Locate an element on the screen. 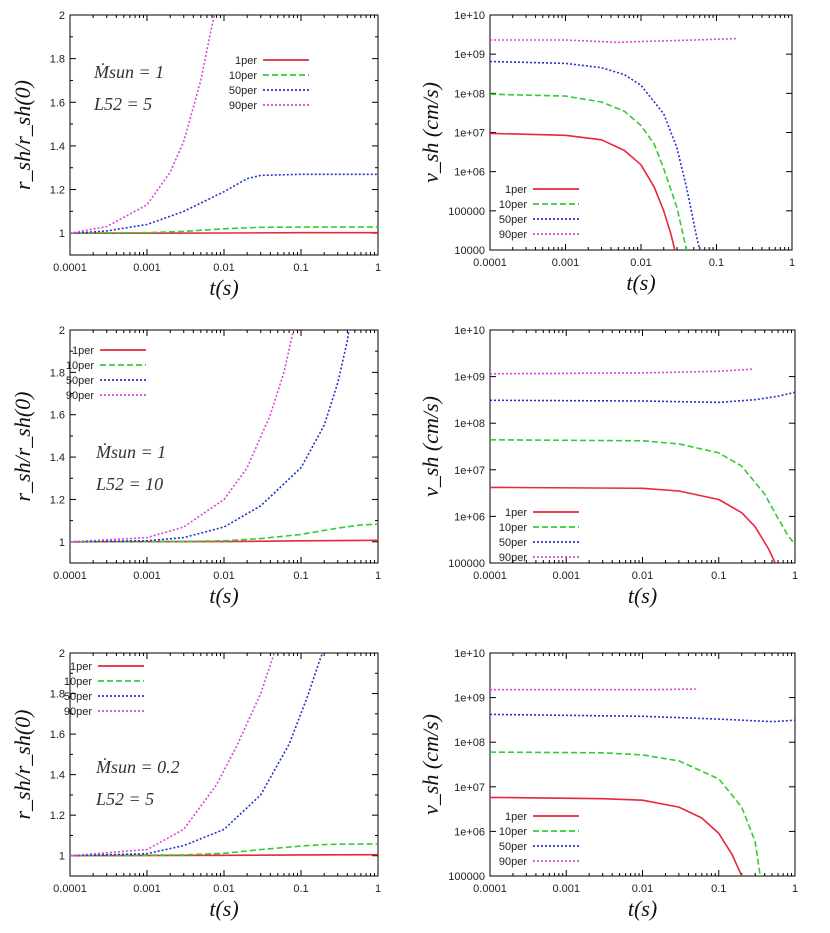 The width and height of the screenshot is (830, 933). y-tick-label: 10000 is located at coordinates (469, 251).